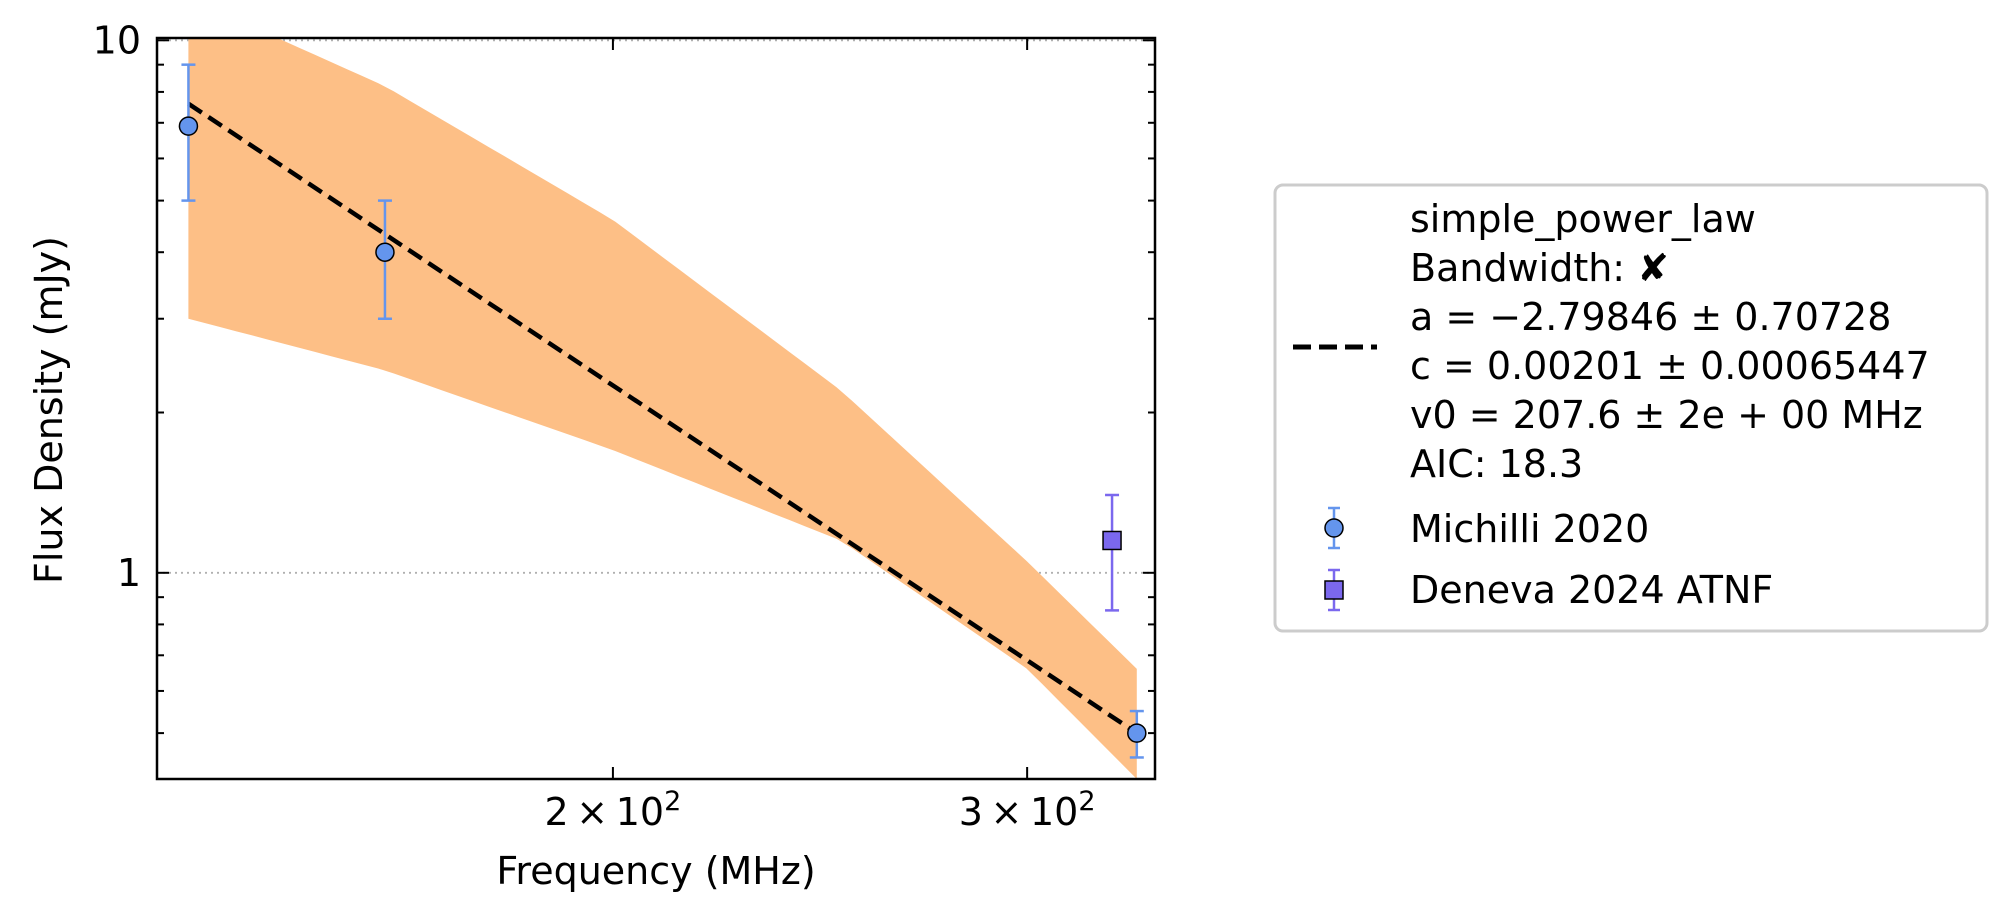 This screenshot has height=921, width=2005. I want to click on legend-marker-michilli, so click(1334, 528).